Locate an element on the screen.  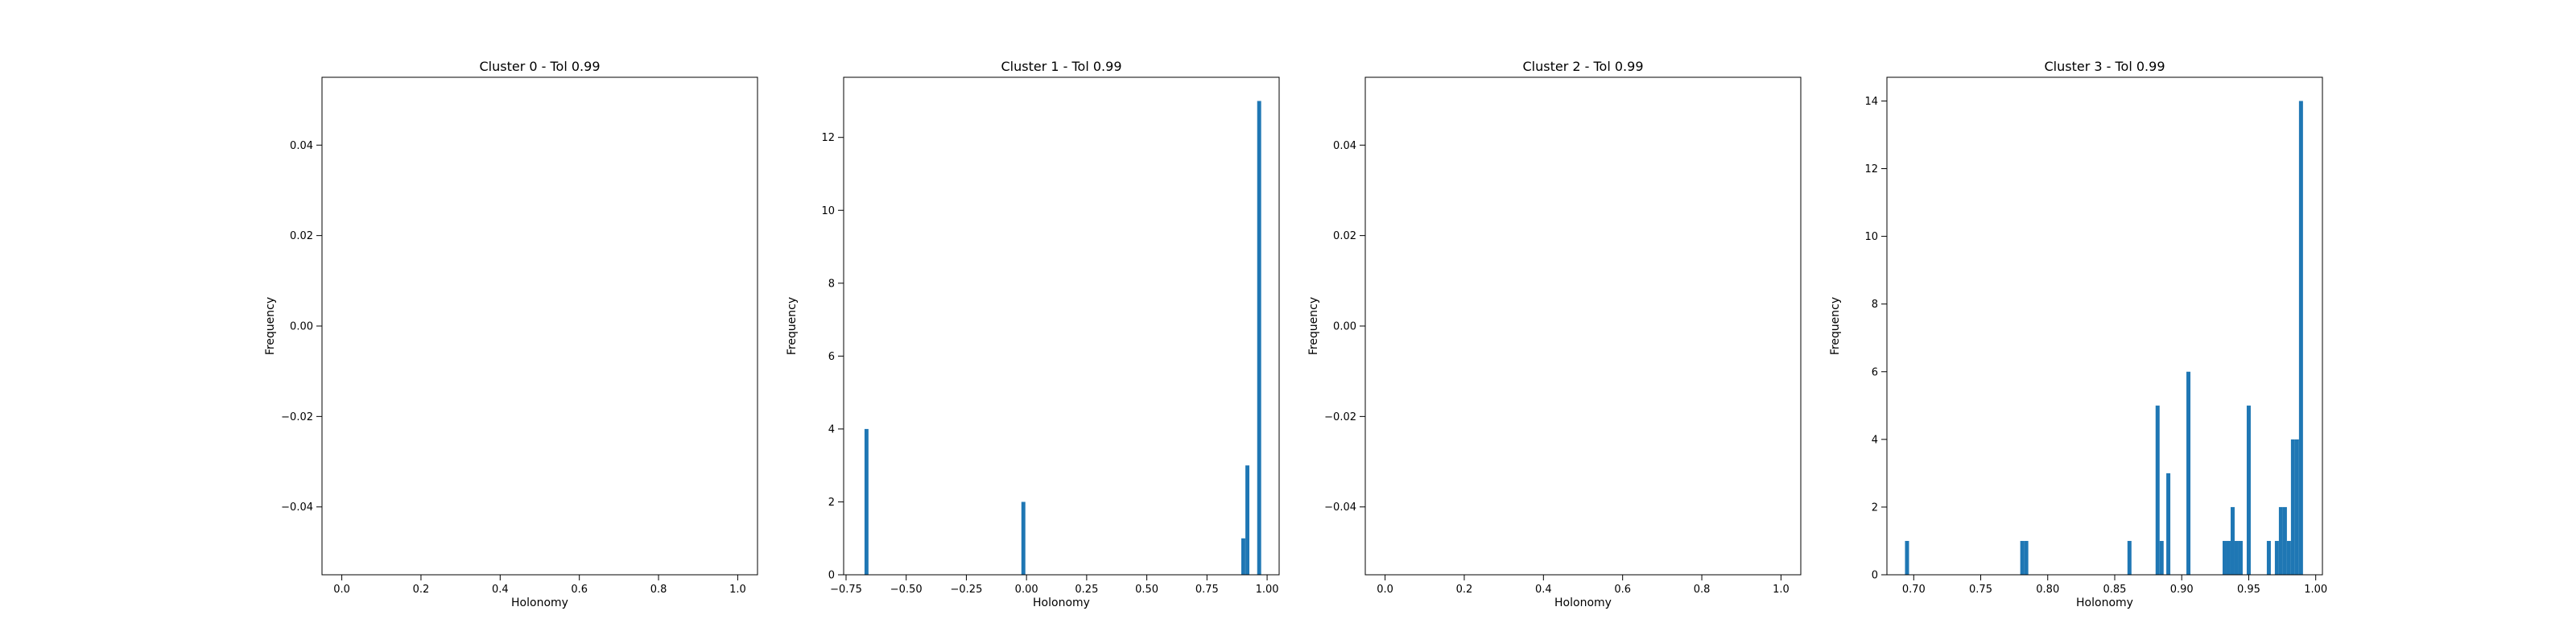
x-ticks-cluster-2: 0.0 0.2 0.4 0.6 0.8 1.0 is located at coordinates (1583, 585).